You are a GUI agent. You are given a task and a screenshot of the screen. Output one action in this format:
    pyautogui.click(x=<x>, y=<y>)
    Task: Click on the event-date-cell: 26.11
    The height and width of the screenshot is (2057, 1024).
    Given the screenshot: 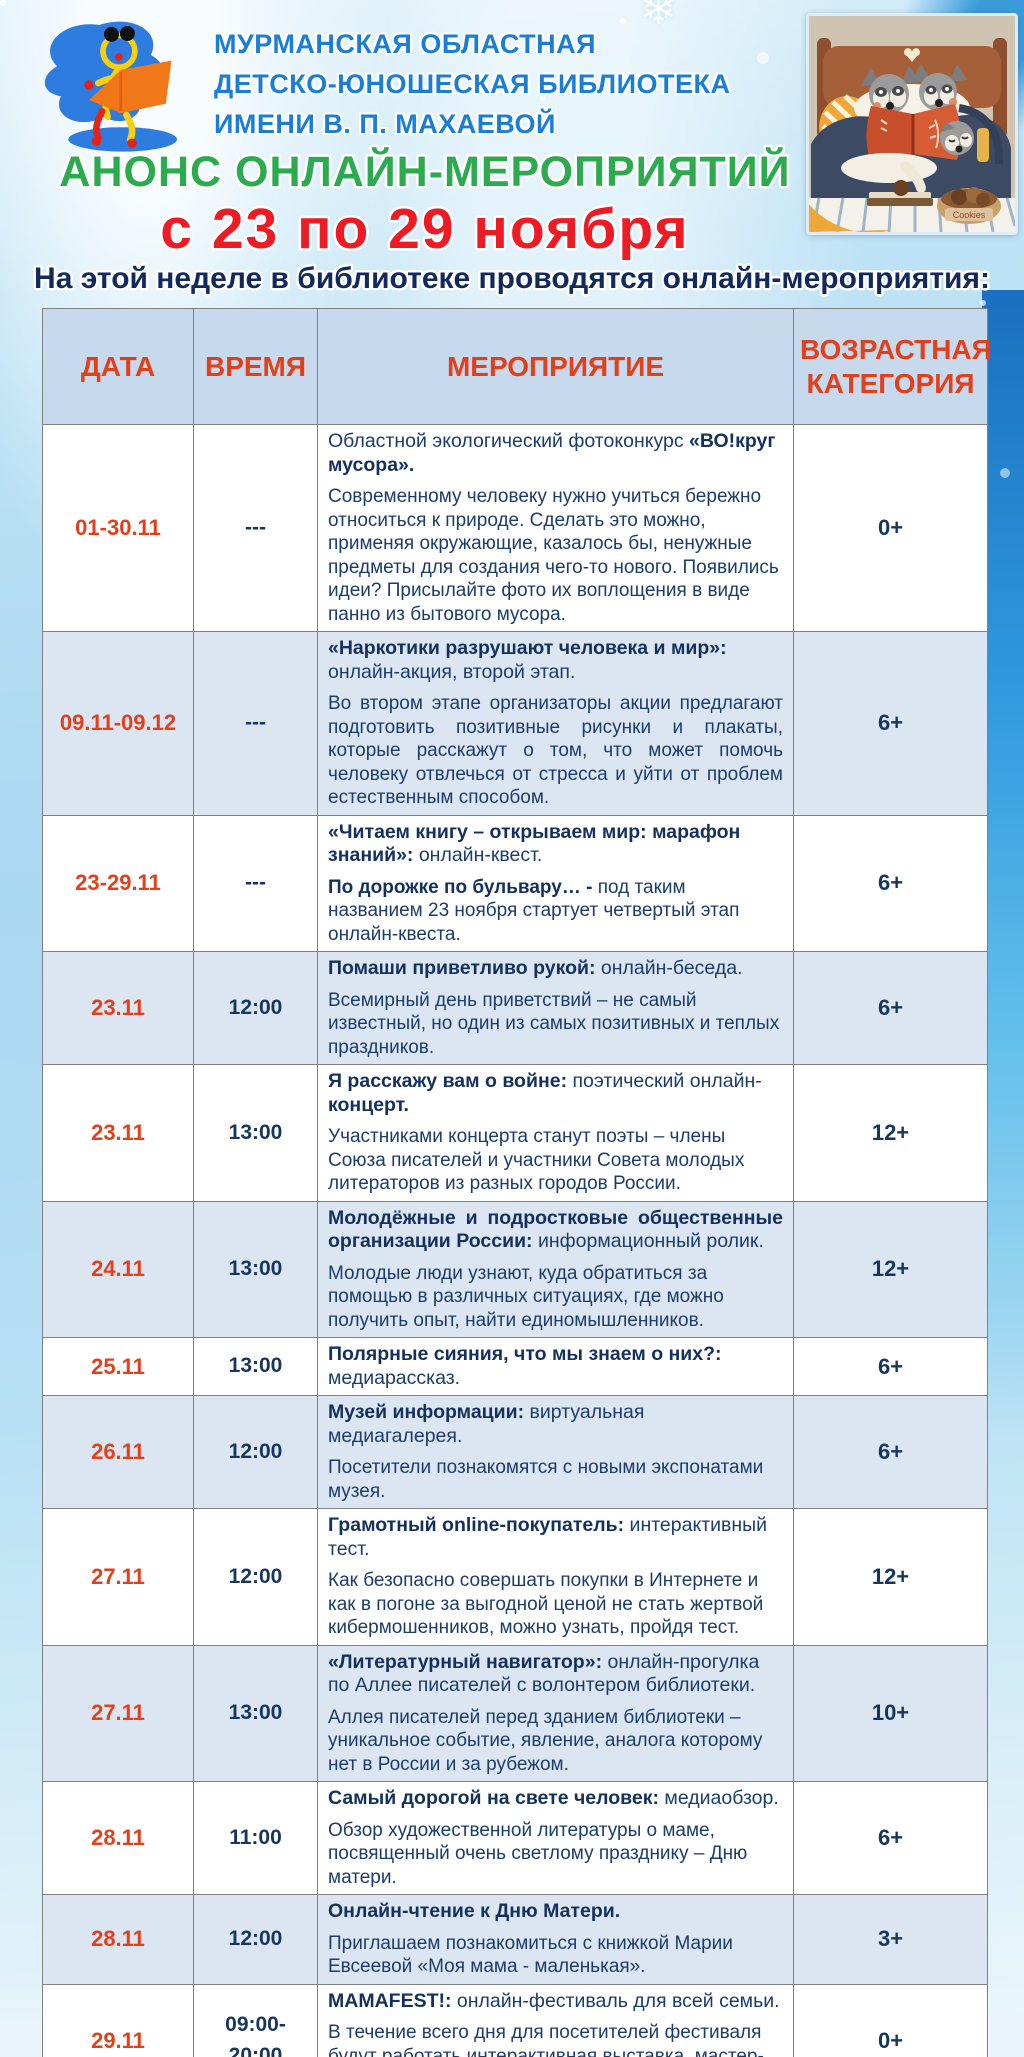 What is the action you would take?
    pyautogui.click(x=118, y=1452)
    